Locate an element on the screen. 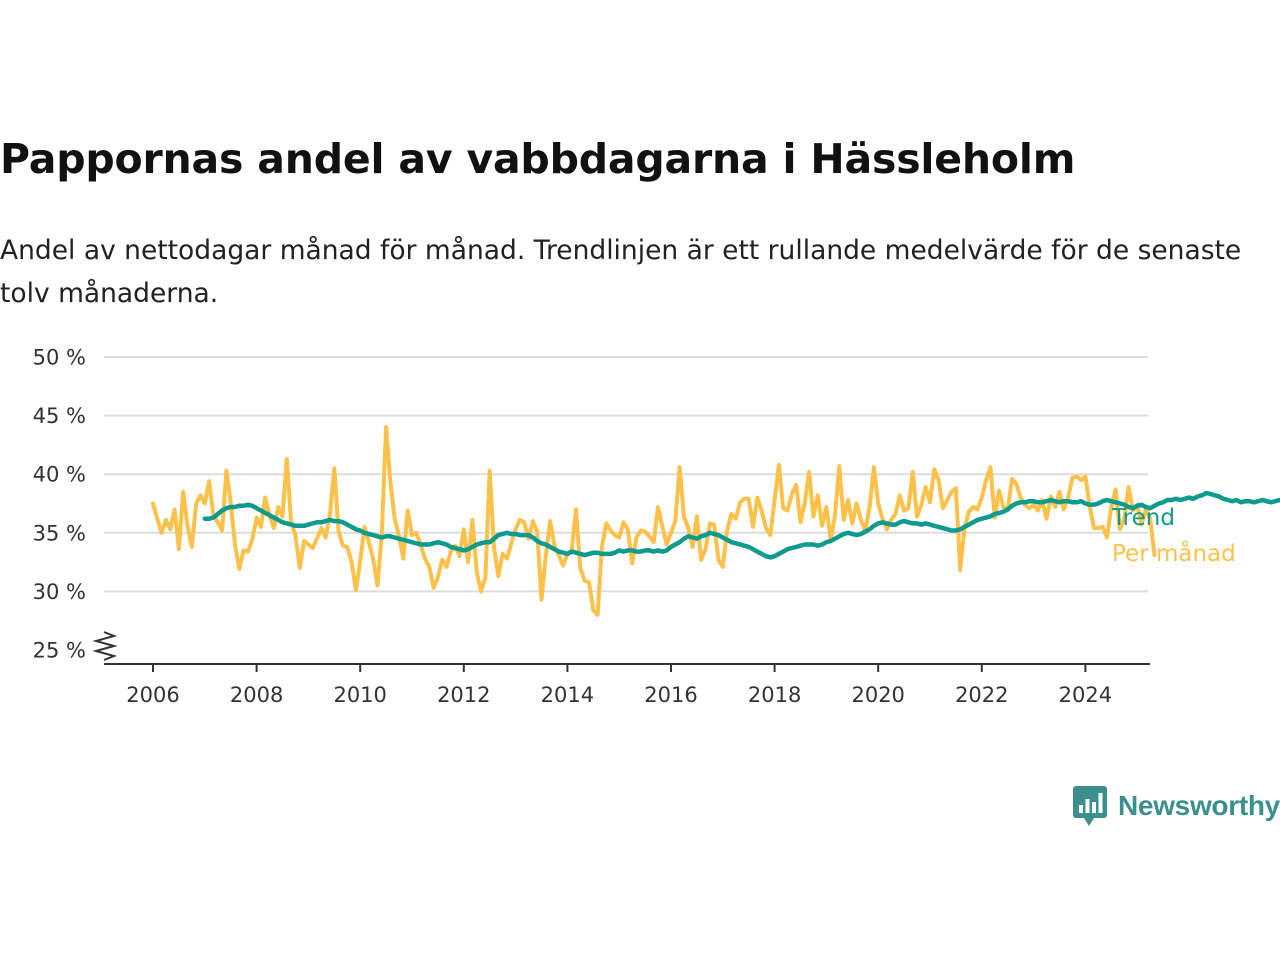  legend-label-per-manad: Per månad is located at coordinates (1174, 553).